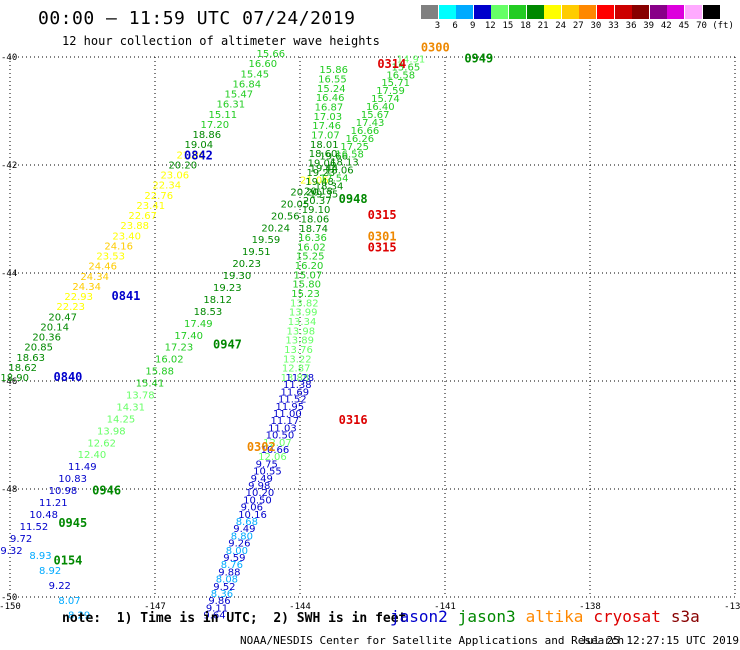 The image size is (740, 650). I want to click on wave-height-value: 9.32, so click(11, 551).